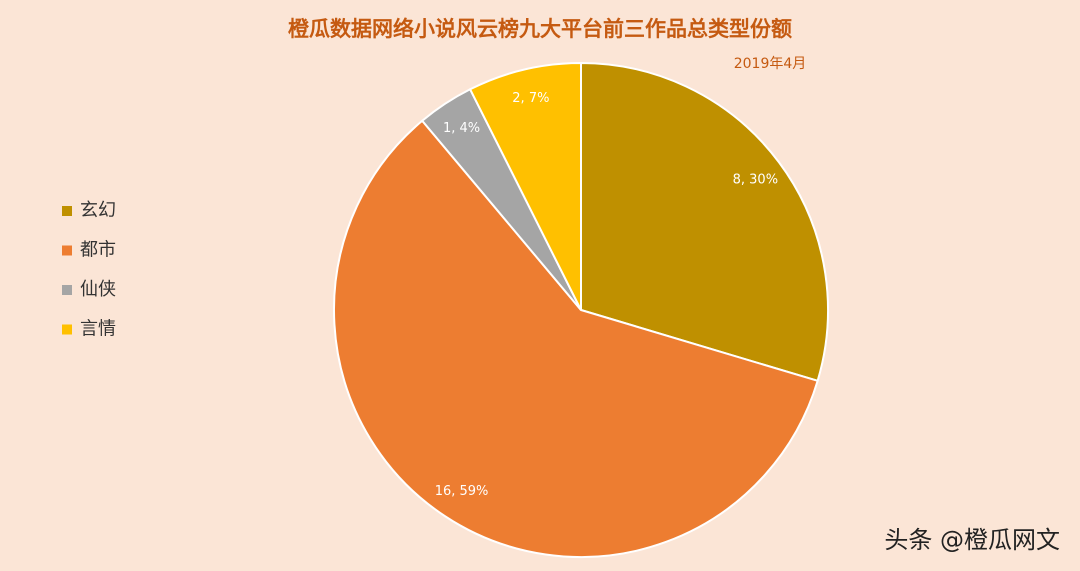 The width and height of the screenshot is (1080, 571). Describe the element at coordinates (462, 491) in the screenshot. I see `data-label: 16, 59%` at that location.